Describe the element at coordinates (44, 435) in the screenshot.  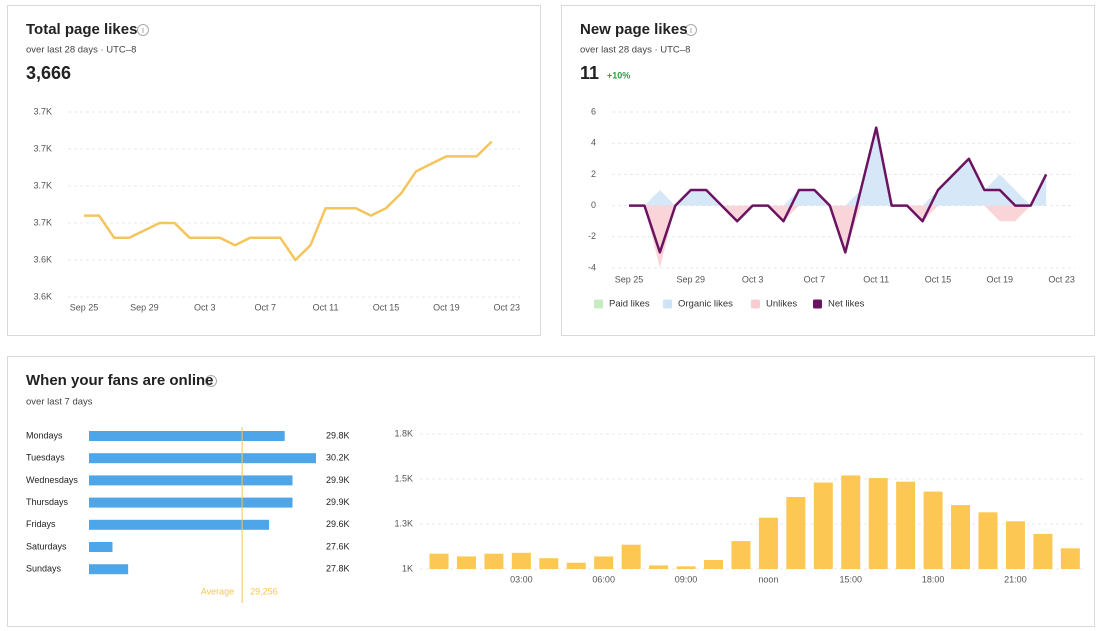
I see `category-label: Mondays` at that location.